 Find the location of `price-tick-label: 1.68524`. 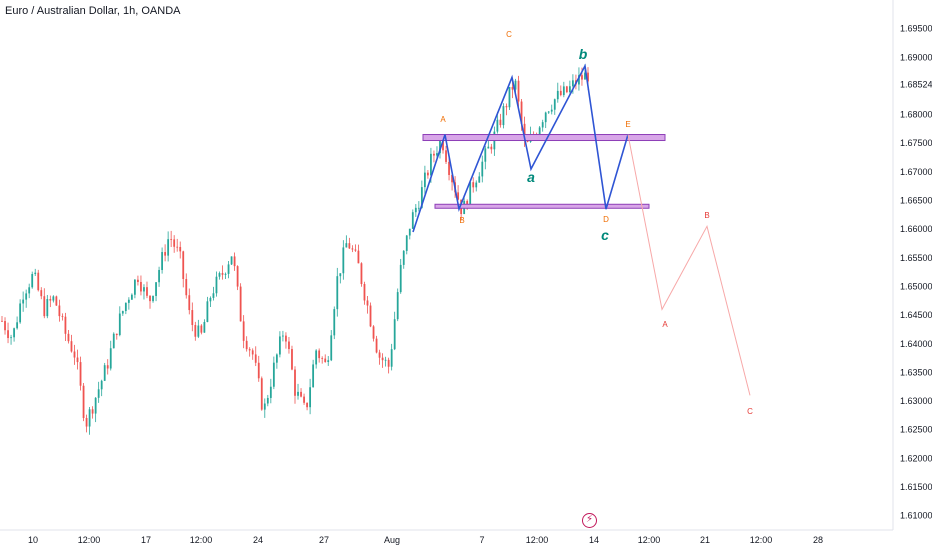

price-tick-label: 1.68524 is located at coordinates (916, 85).